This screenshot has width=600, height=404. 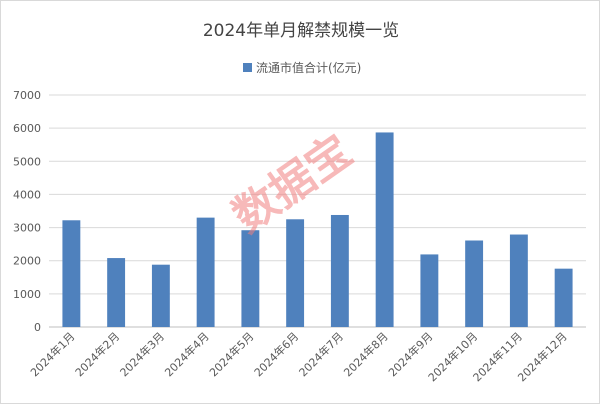 I want to click on y-tick-label: 7000, so click(x=27, y=95).